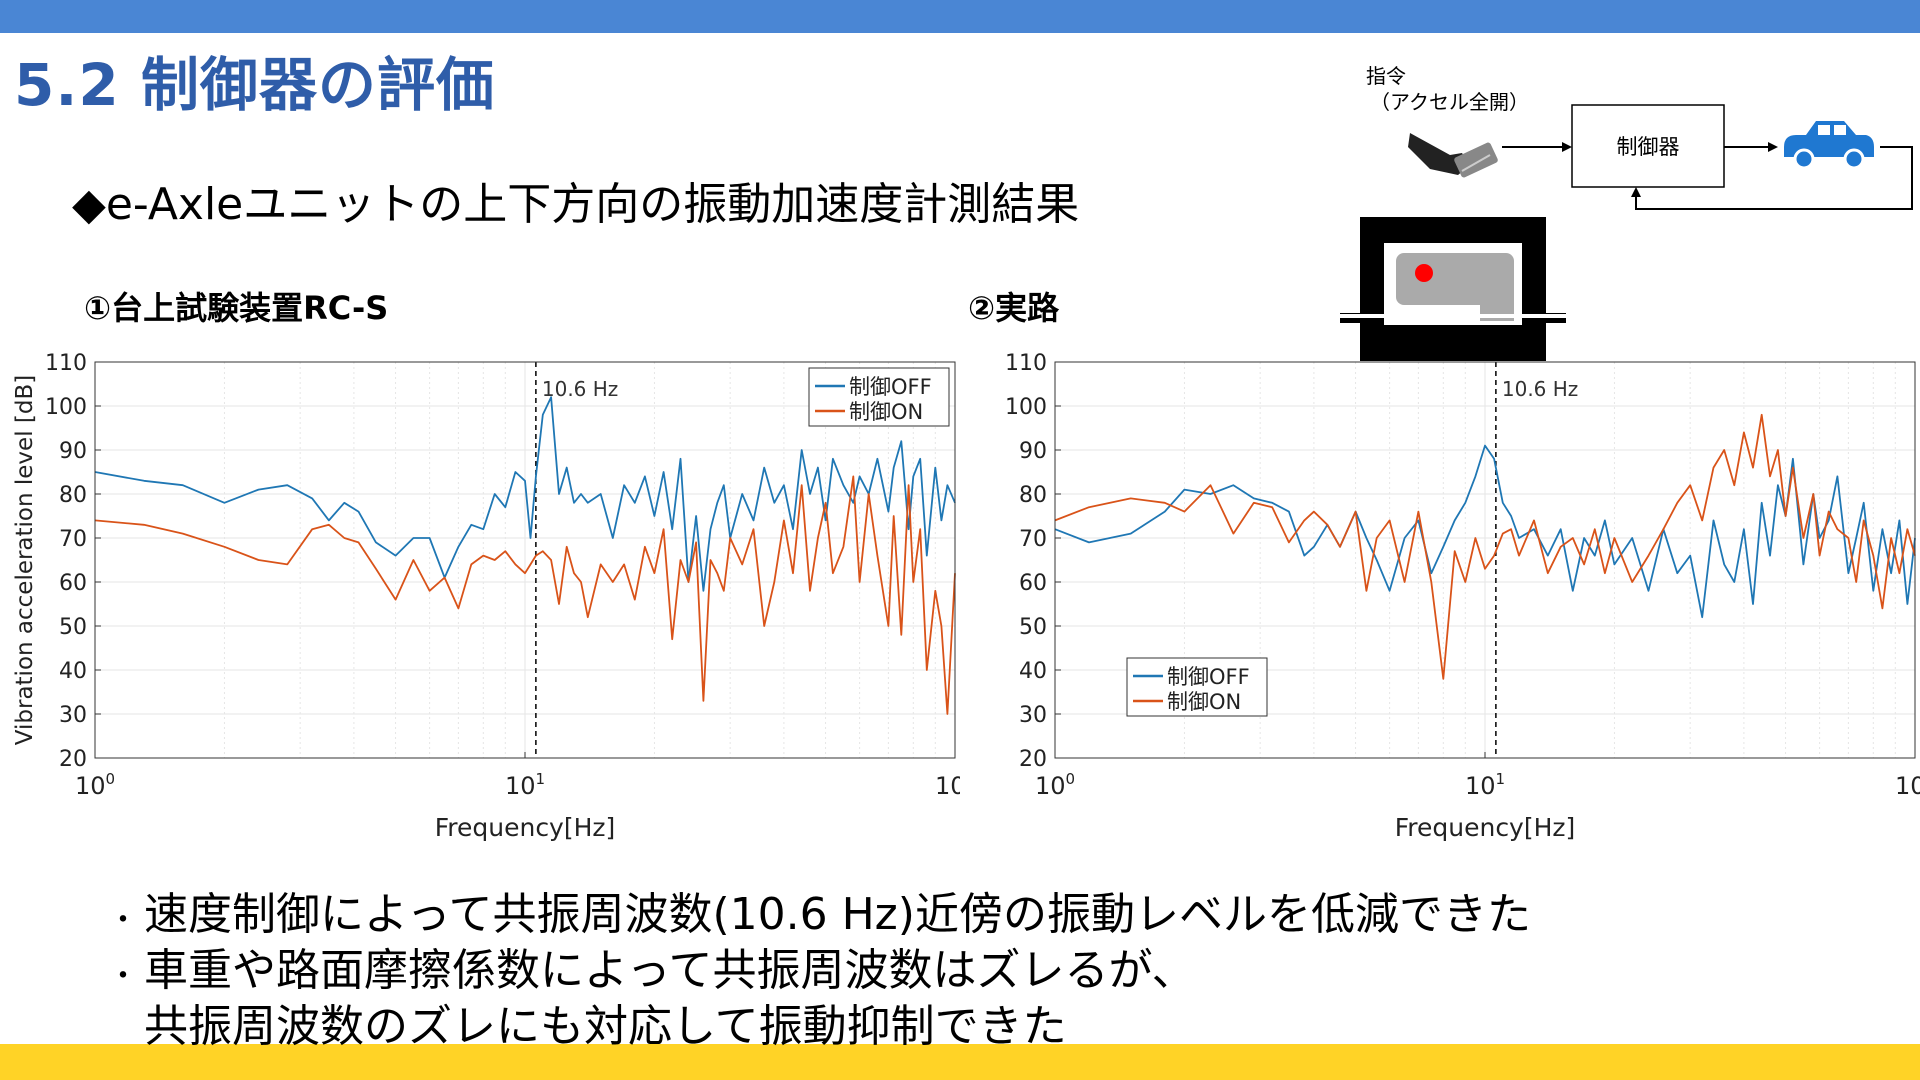  What do you see at coordinates (837, 914) in the screenshot?
I see `bullet-1-text: 速度制御によって共振周波数(10.6 Hz)近傍の振動レベルを低減できた` at bounding box center [837, 914].